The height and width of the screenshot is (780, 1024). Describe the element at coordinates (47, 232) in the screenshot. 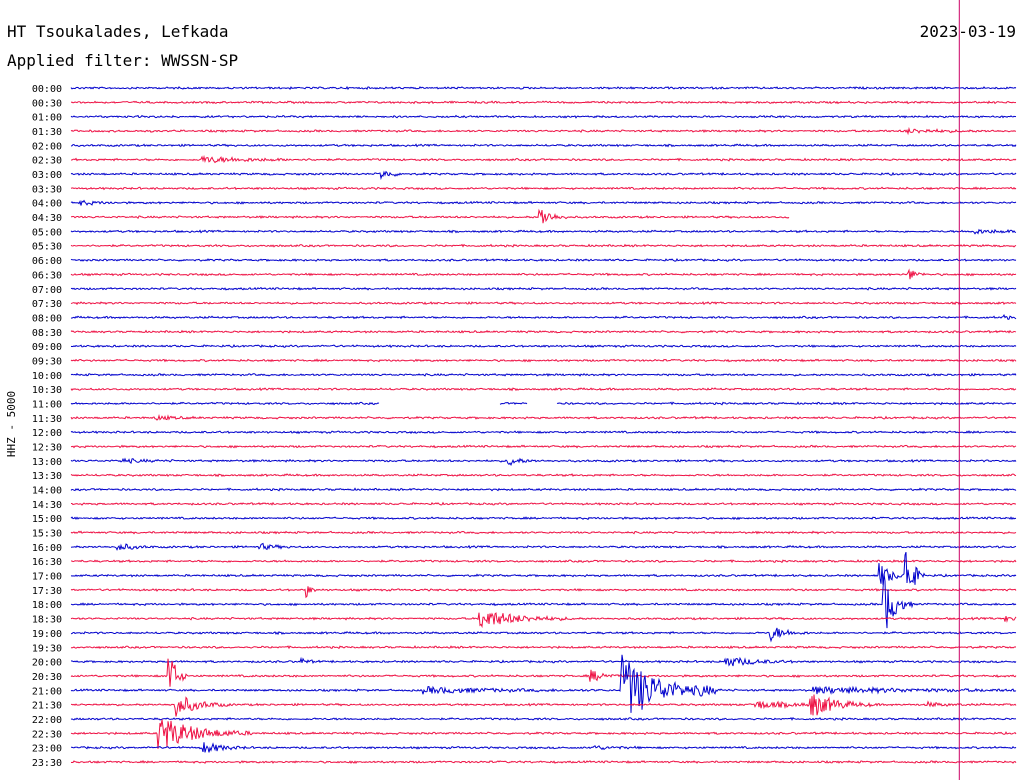

I see `time-label: 05:00` at that location.